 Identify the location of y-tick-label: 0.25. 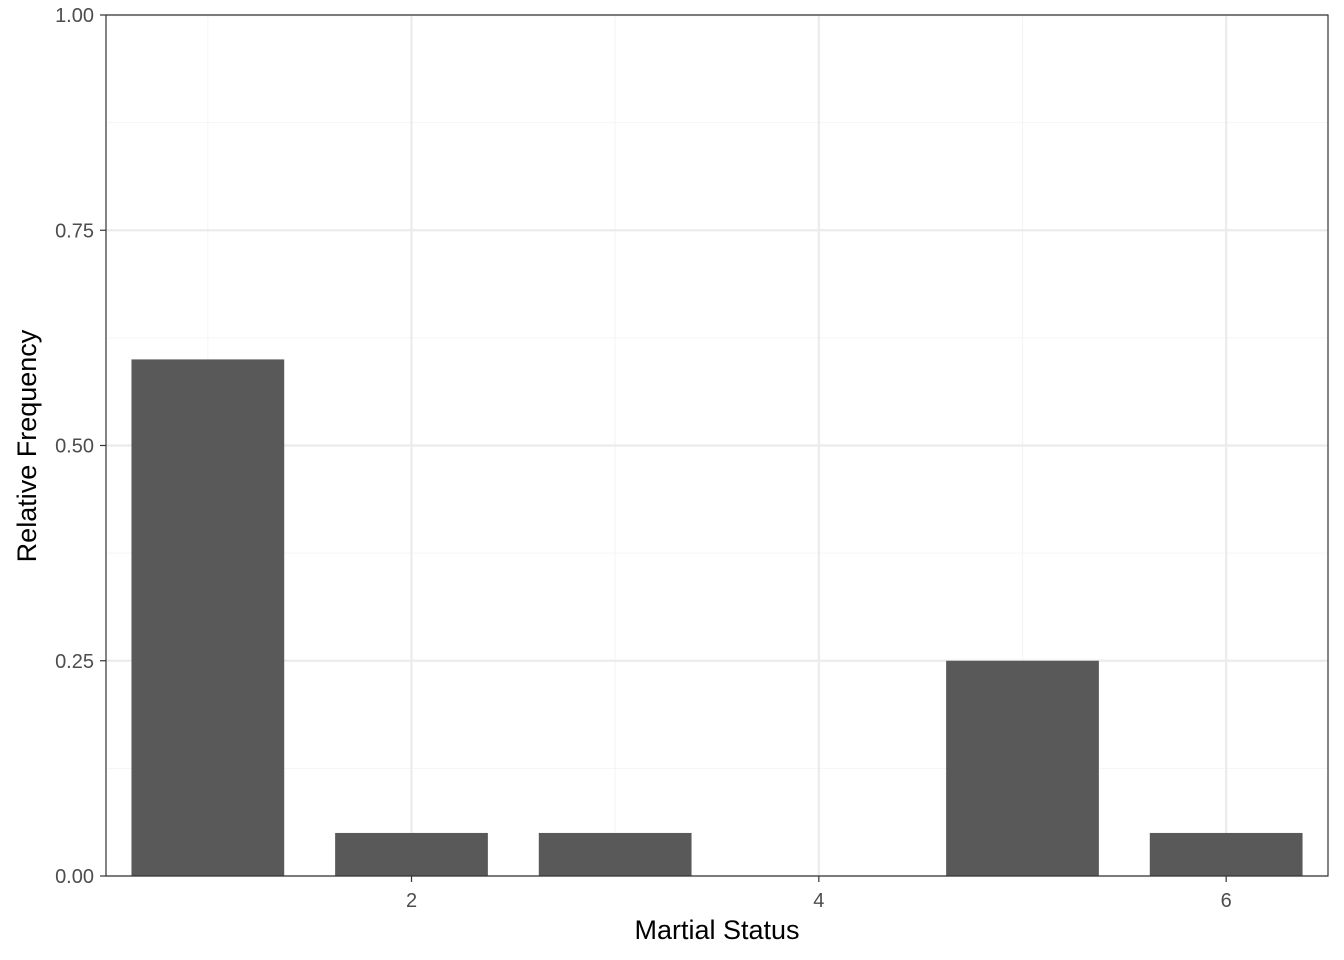
(74, 662).